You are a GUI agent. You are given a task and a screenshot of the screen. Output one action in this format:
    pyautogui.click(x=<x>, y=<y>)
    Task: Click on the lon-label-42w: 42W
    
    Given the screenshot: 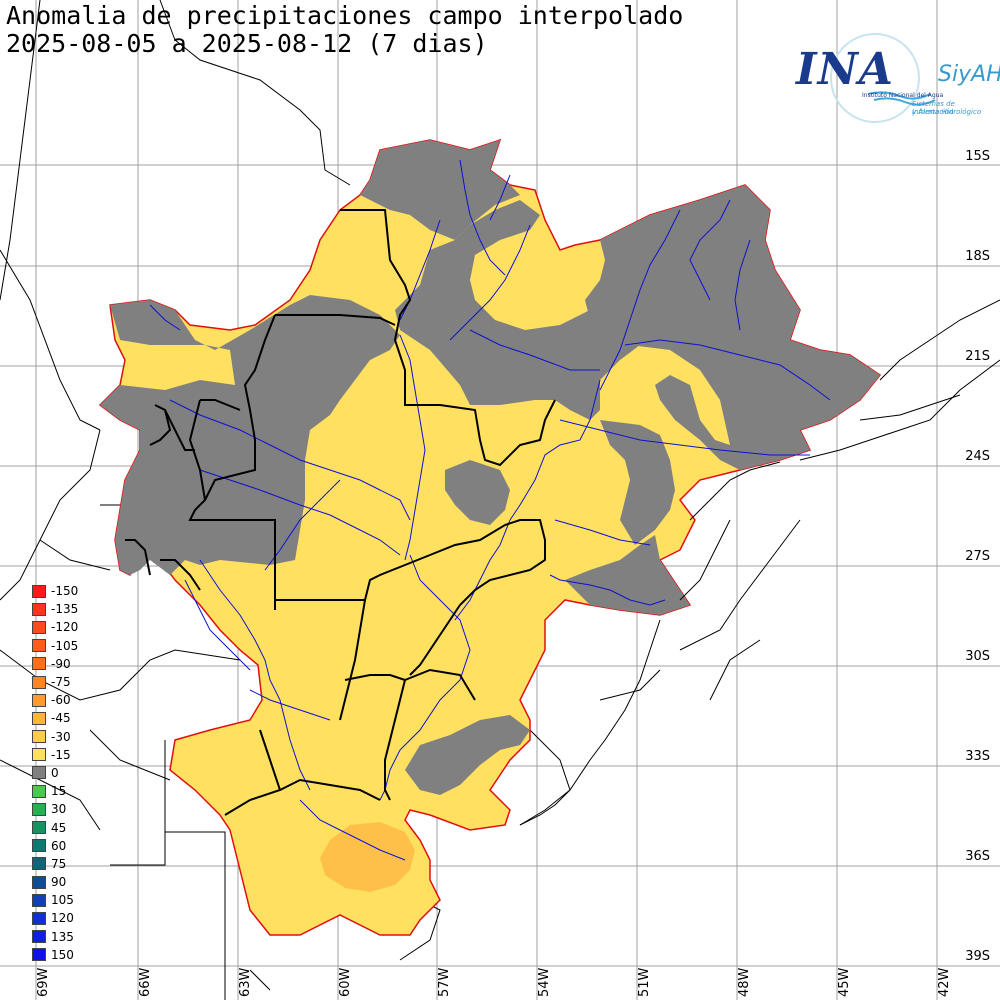 What is the action you would take?
    pyautogui.click(x=944, y=982)
    